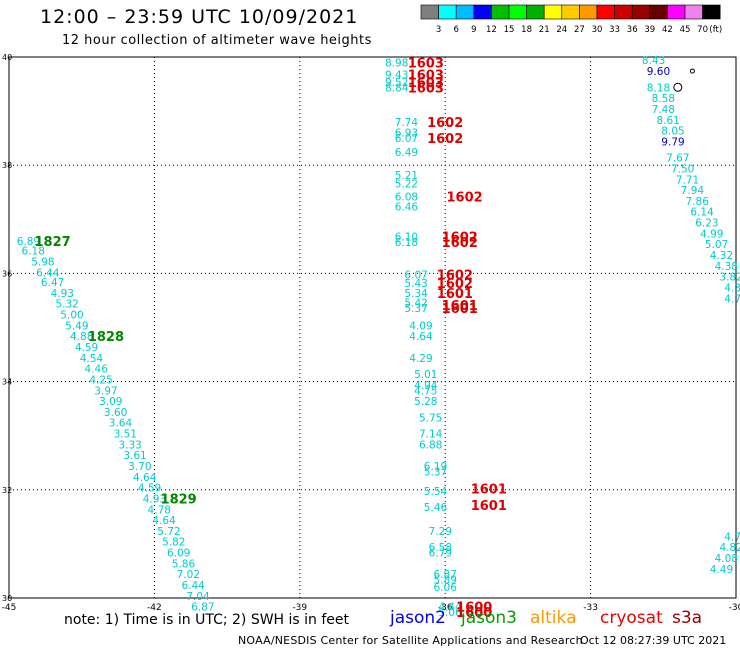  I want to click on swh-value-label: 6.87, so click(202, 608).